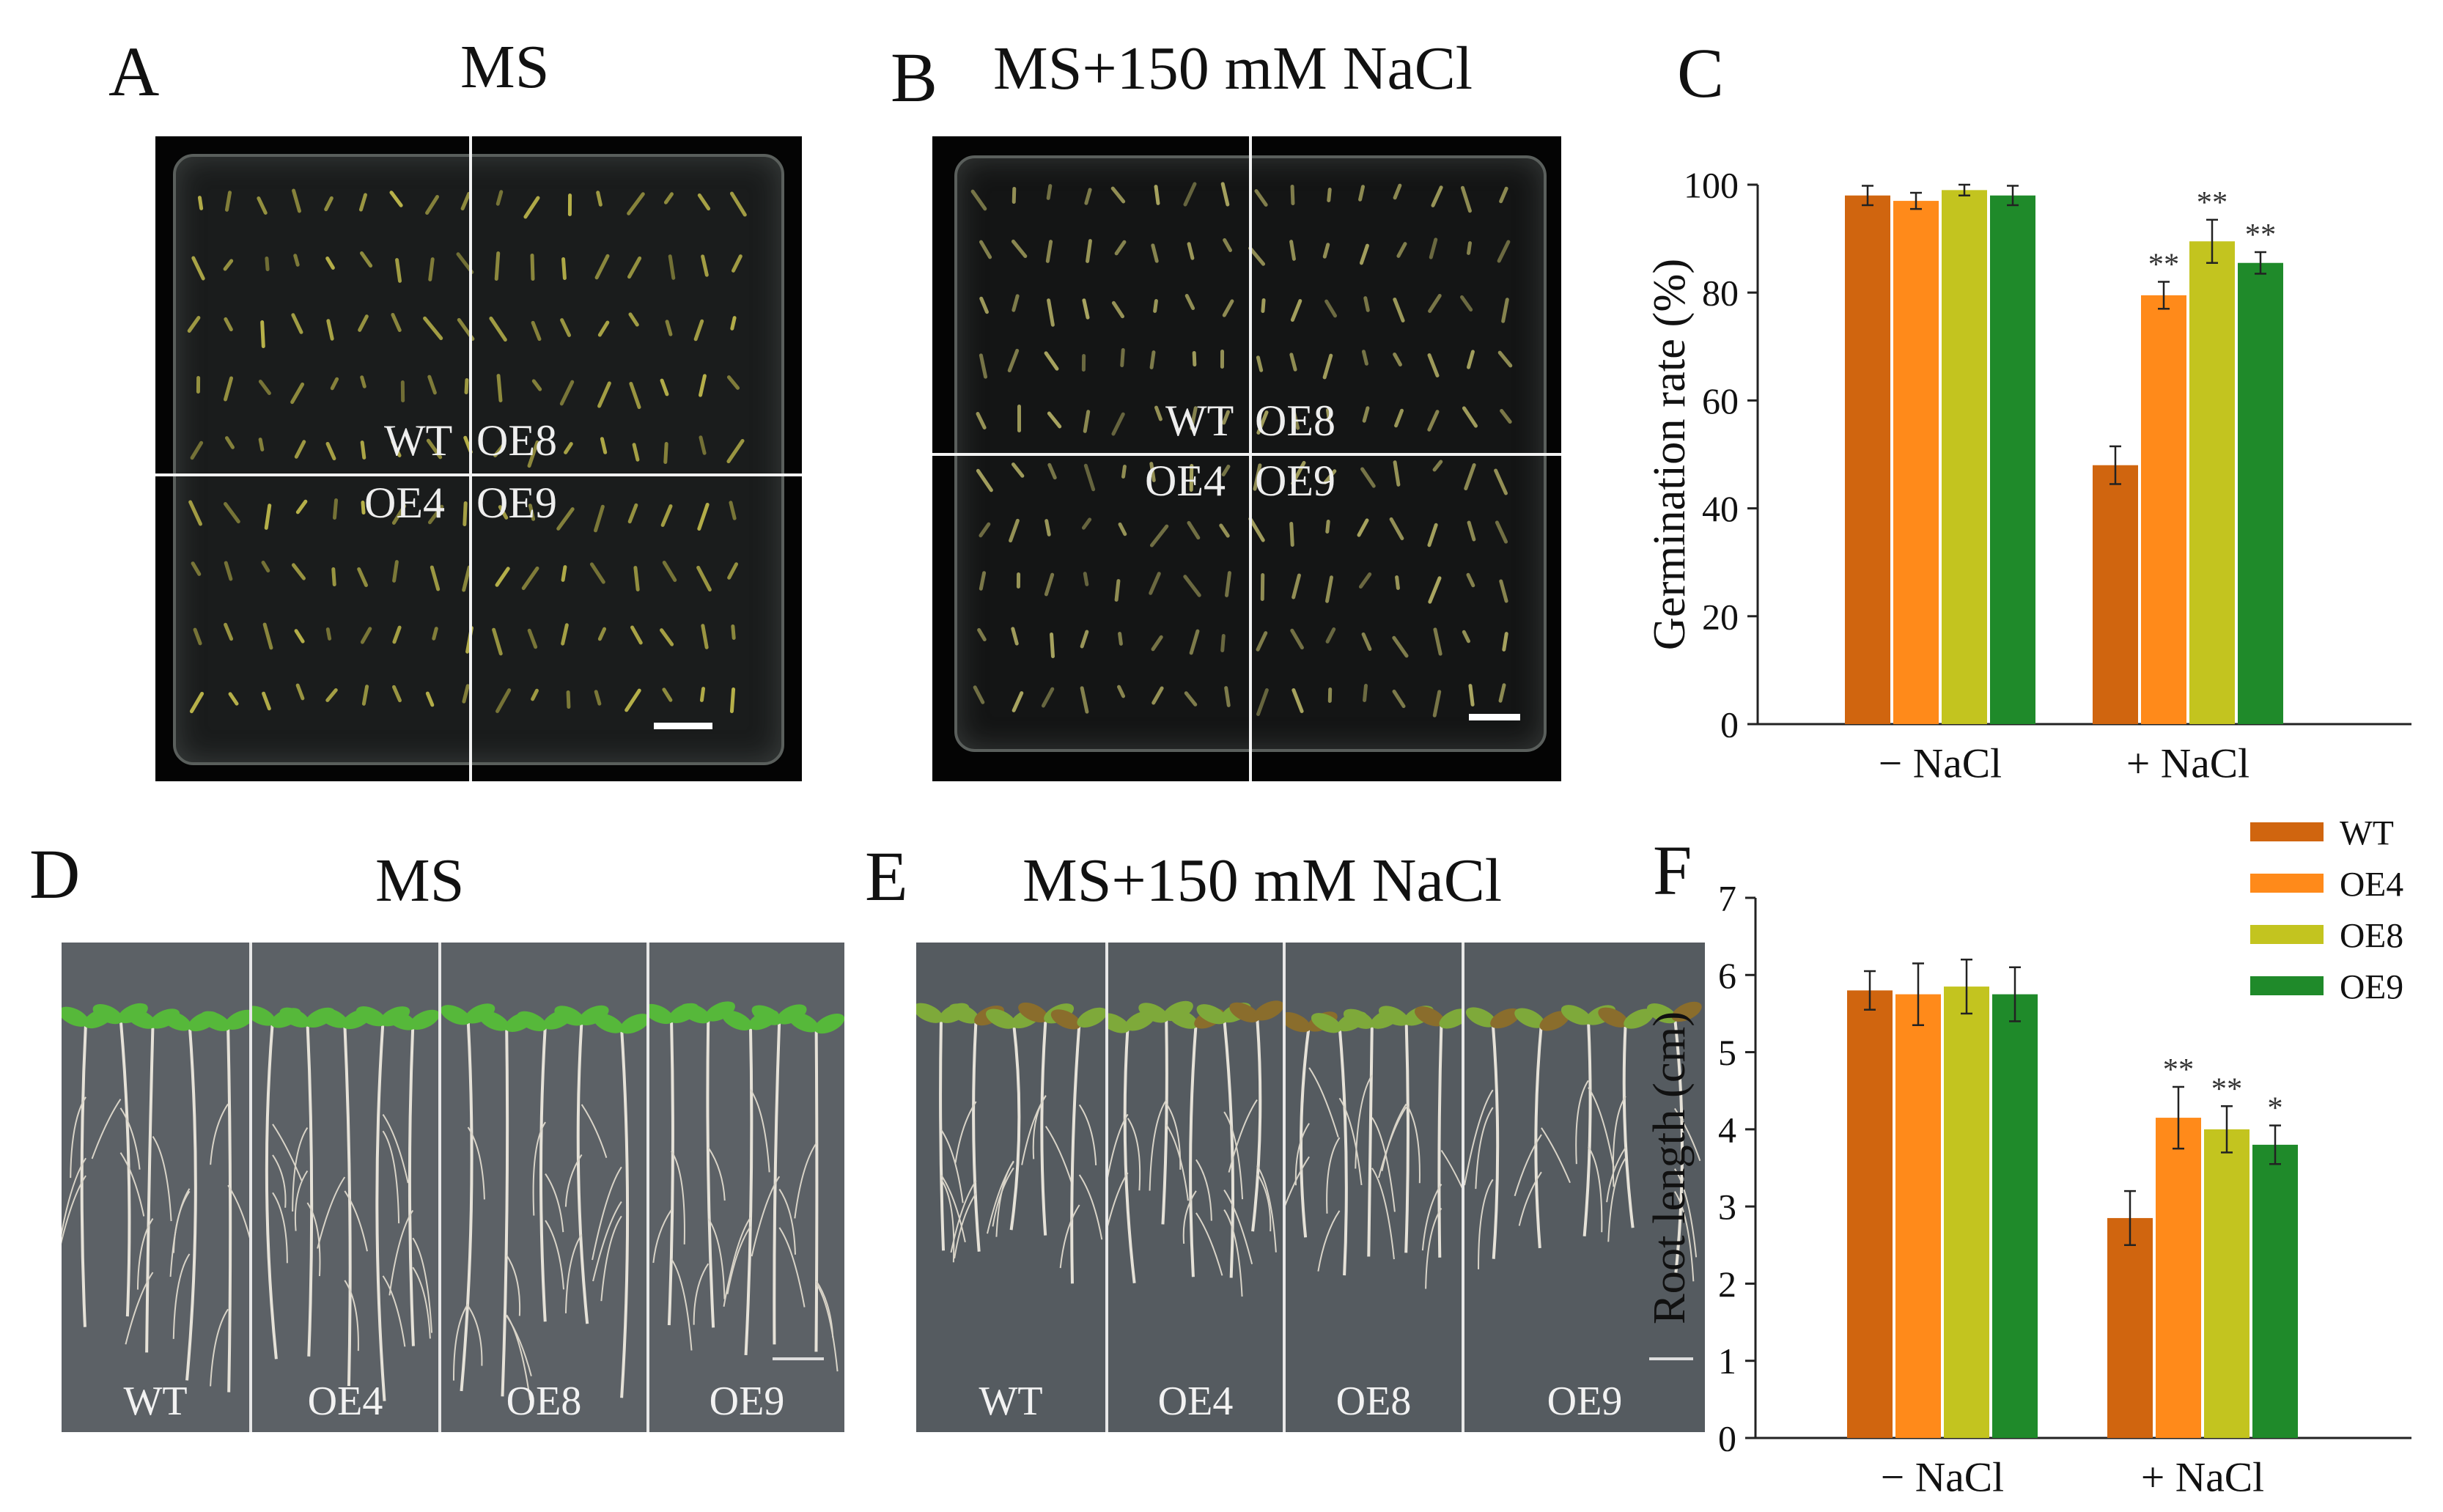 The height and width of the screenshot is (1512, 2443). I want to click on strip-label: OE8, so click(544, 1401).